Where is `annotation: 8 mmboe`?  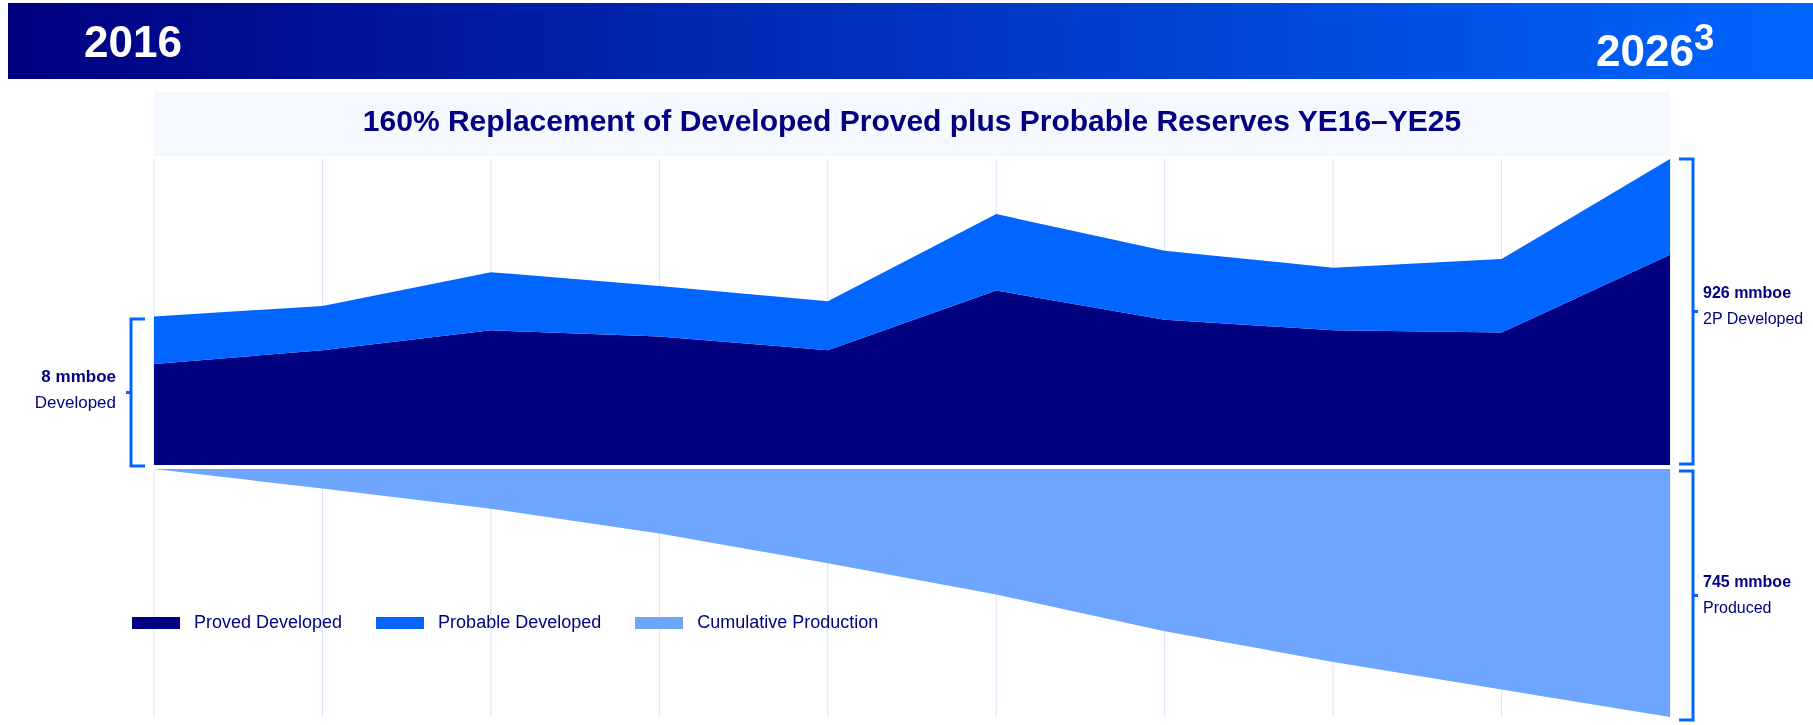
annotation: 8 mmboe is located at coordinates (78, 377).